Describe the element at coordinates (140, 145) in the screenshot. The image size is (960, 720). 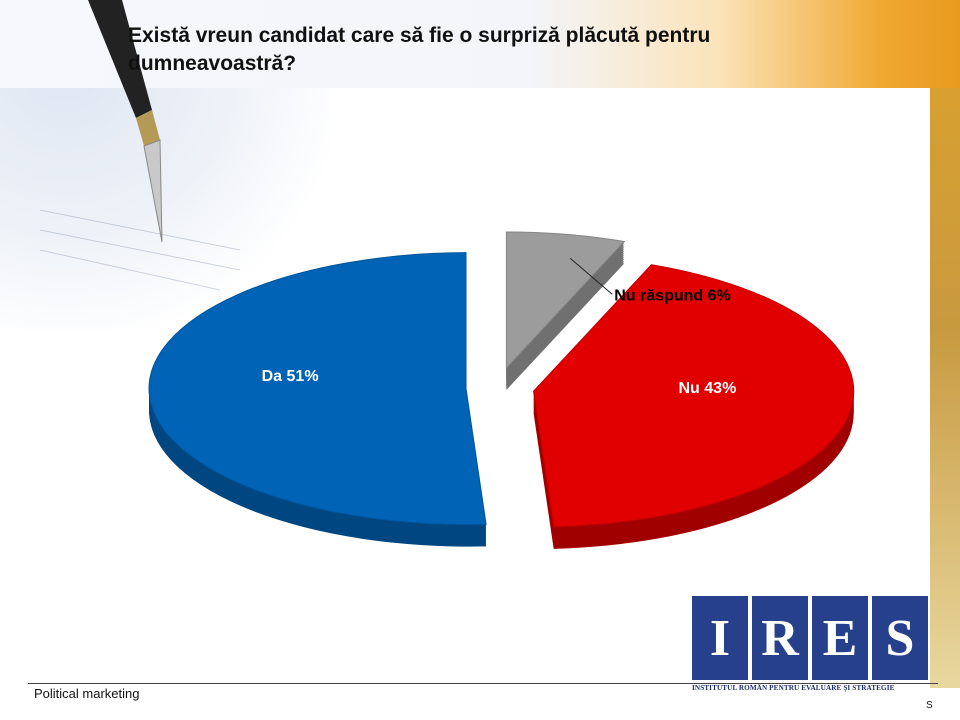
I see `fountain-pen-image` at that location.